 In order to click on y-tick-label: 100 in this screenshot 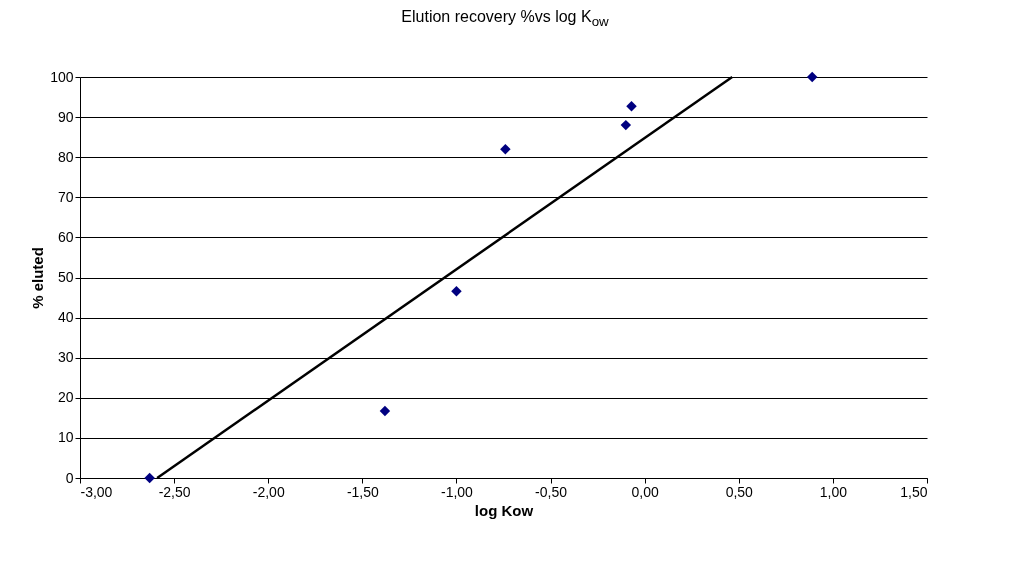, I will do `click(62, 76)`.